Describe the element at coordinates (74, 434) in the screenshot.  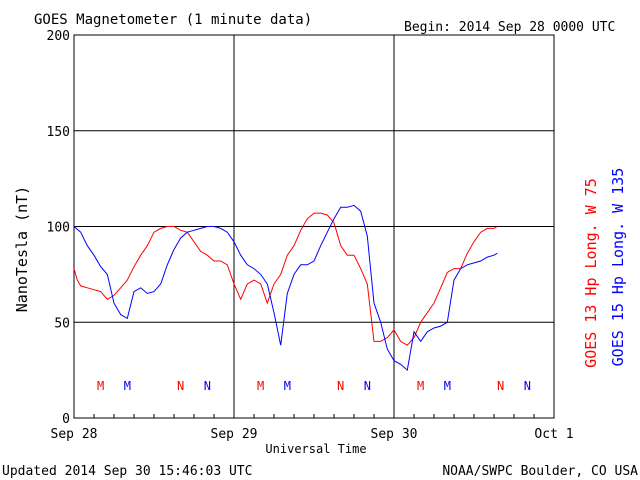
I see `x-tick-label: Sep 28` at that location.